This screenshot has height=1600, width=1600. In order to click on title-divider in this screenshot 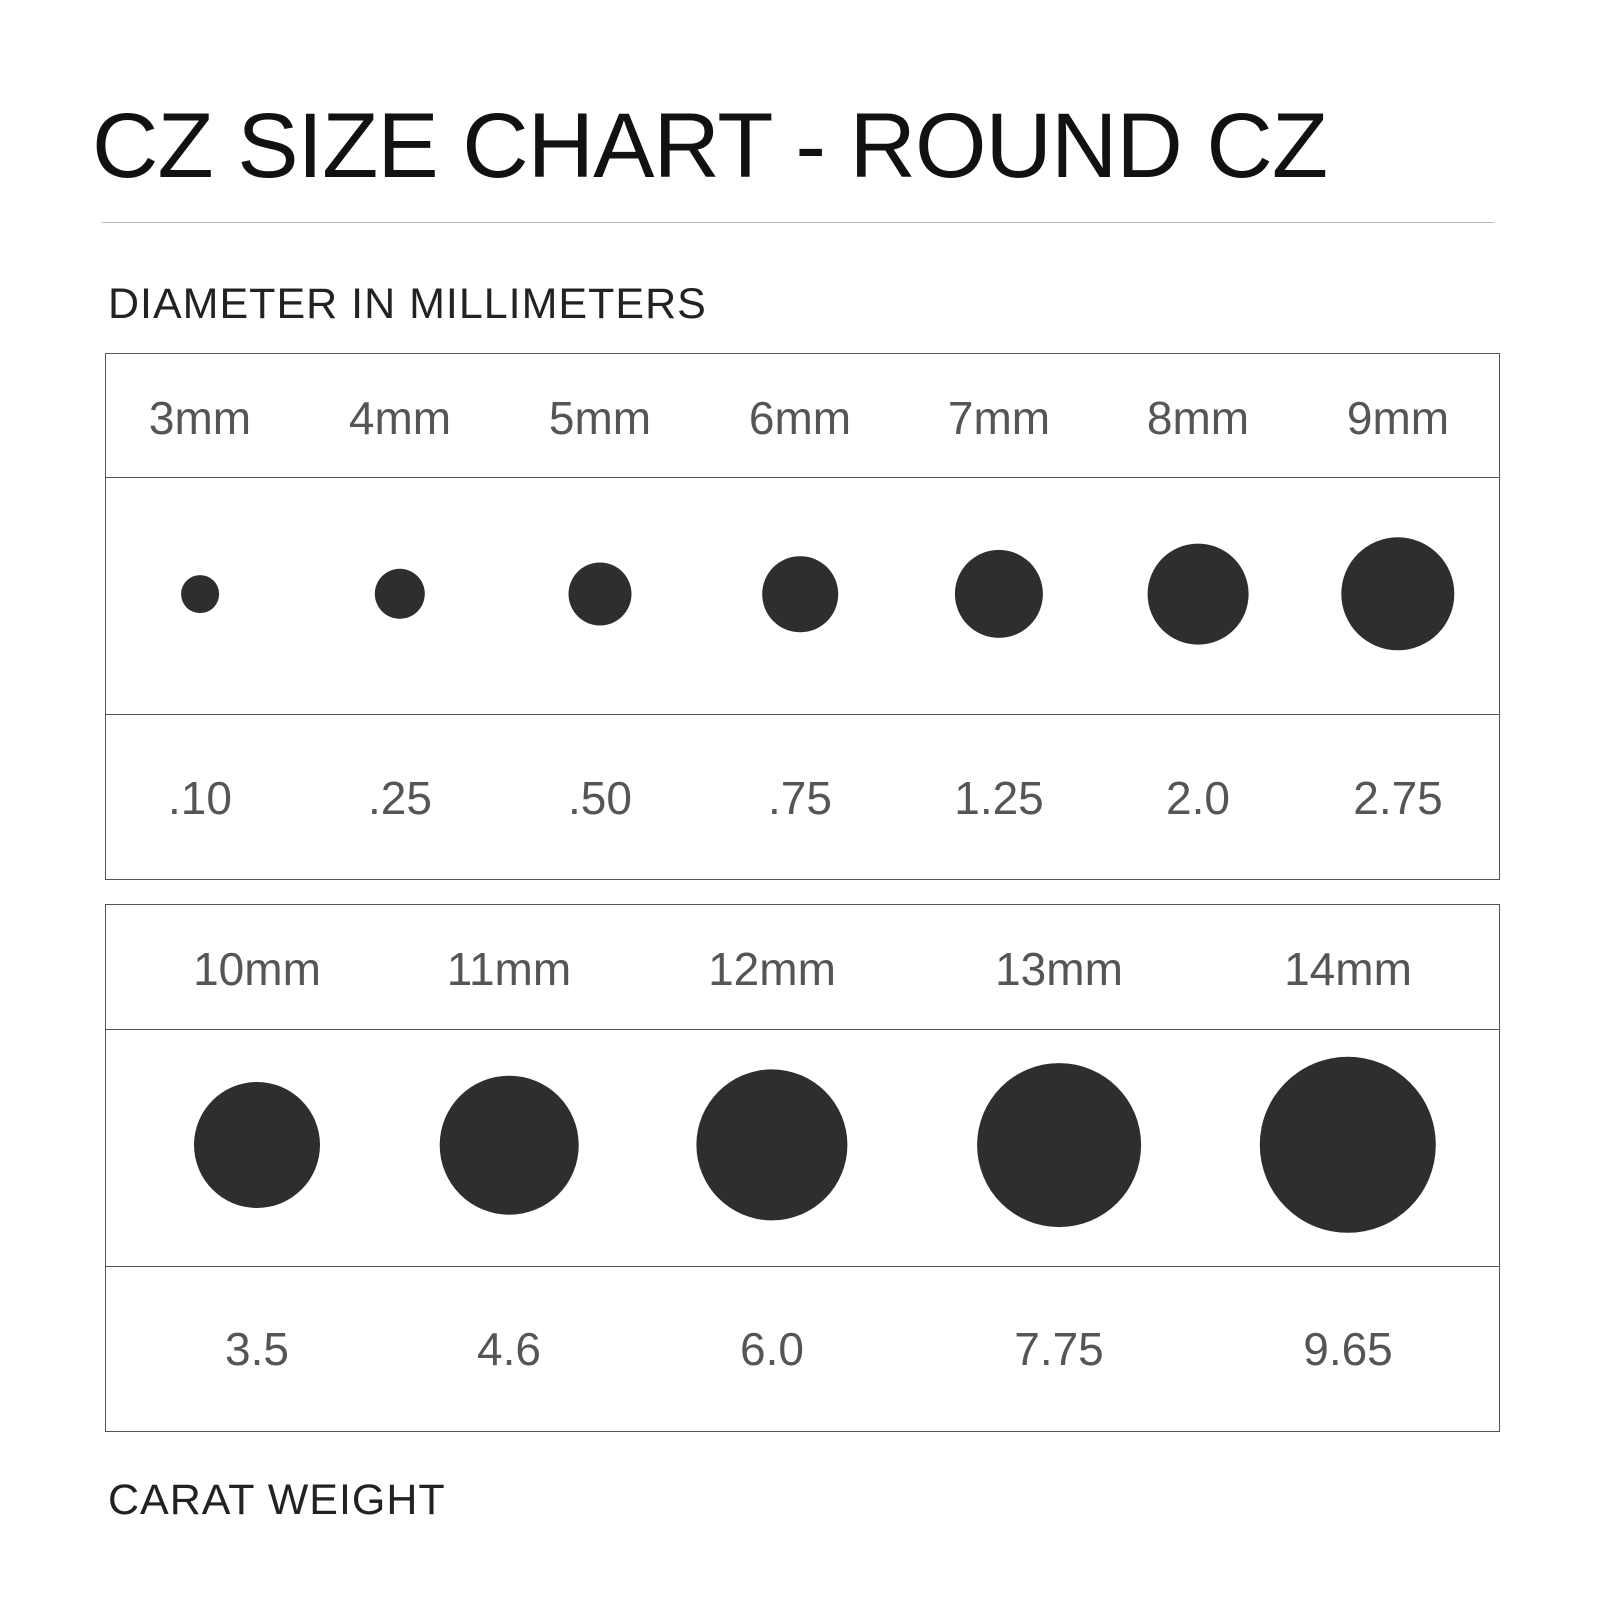, I will do `click(798, 222)`.